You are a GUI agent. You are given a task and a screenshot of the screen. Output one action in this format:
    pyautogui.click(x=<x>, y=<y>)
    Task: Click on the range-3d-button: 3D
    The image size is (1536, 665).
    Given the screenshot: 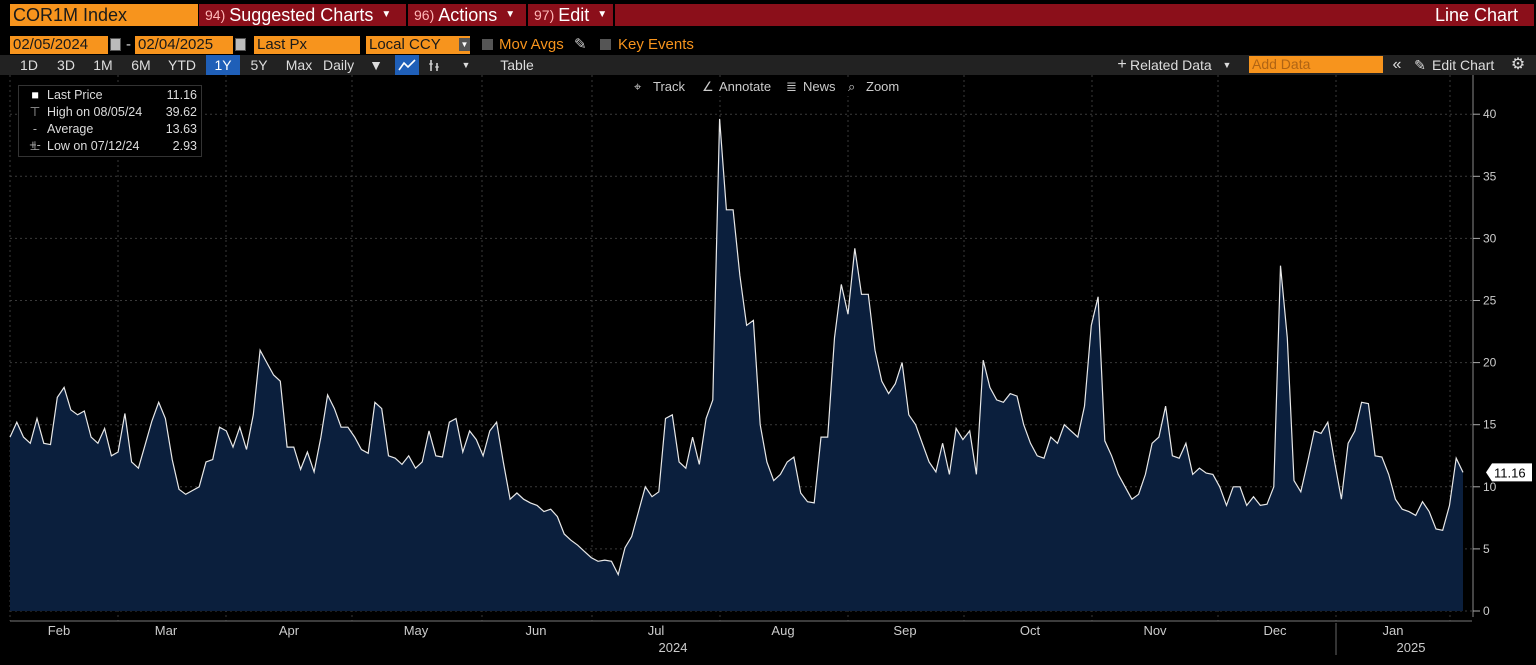 What is the action you would take?
    pyautogui.click(x=66, y=65)
    